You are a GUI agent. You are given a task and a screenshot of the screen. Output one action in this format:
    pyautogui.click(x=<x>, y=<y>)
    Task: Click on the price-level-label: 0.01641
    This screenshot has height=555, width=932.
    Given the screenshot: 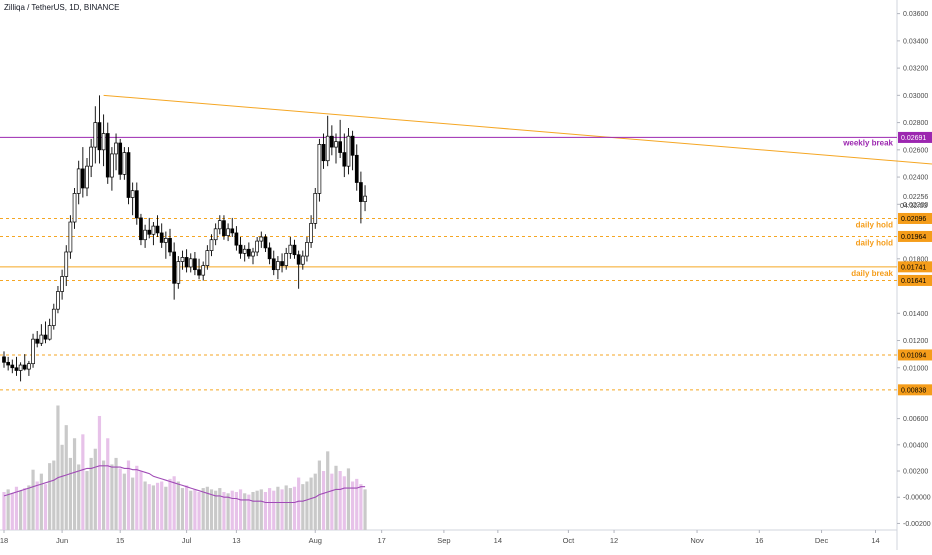 What is the action you would take?
    pyautogui.click(x=913, y=281)
    